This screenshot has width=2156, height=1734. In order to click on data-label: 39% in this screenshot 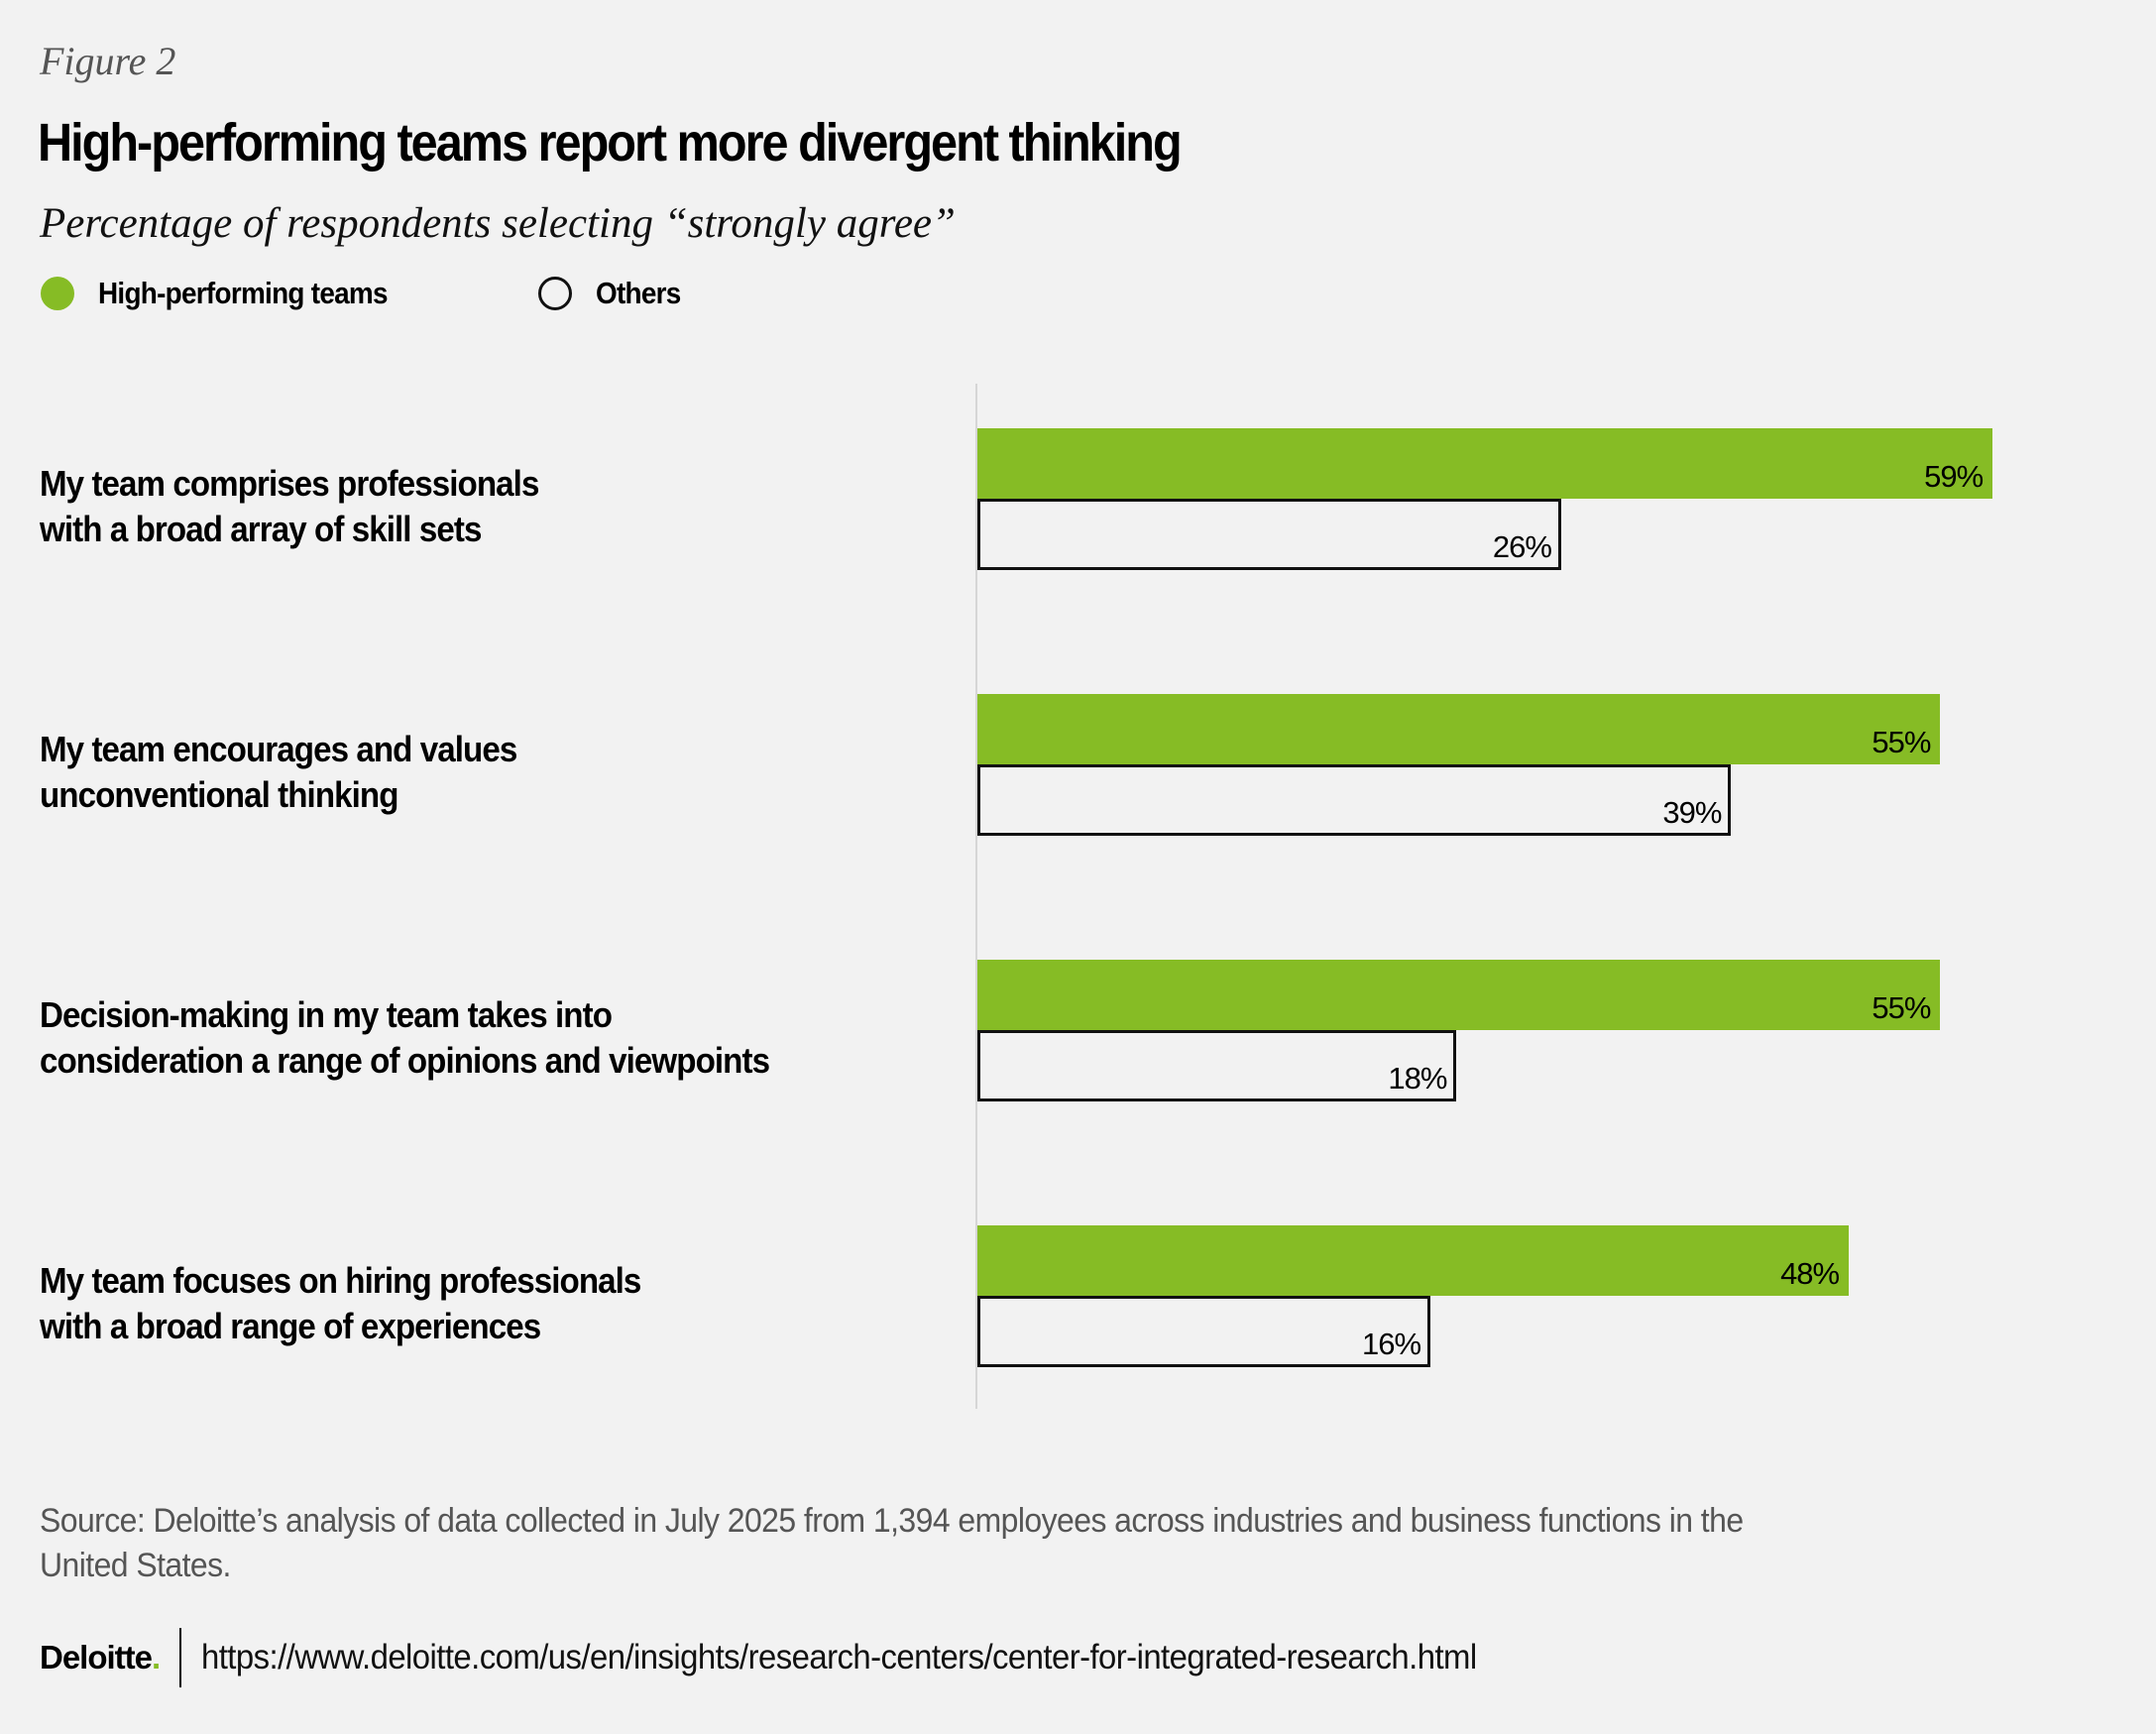, I will do `click(1692, 812)`.